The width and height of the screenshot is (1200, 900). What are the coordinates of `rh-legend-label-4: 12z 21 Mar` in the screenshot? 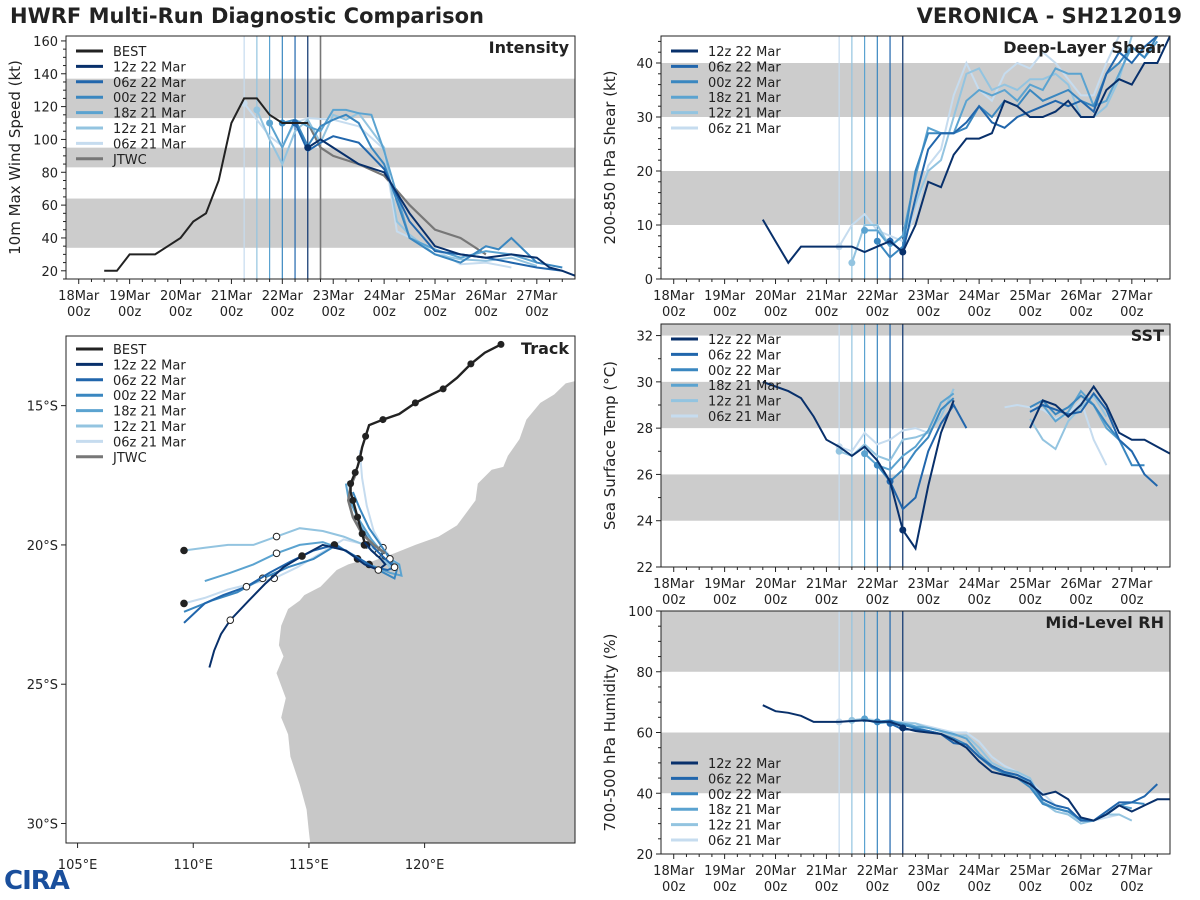 It's located at (744, 826).